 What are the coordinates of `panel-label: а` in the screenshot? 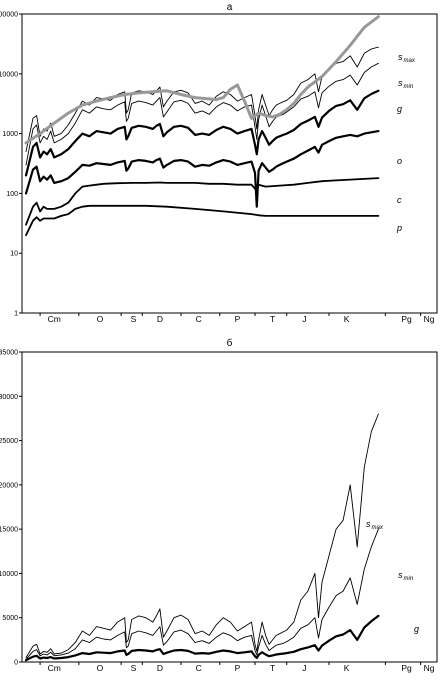 It's located at (230, 7).